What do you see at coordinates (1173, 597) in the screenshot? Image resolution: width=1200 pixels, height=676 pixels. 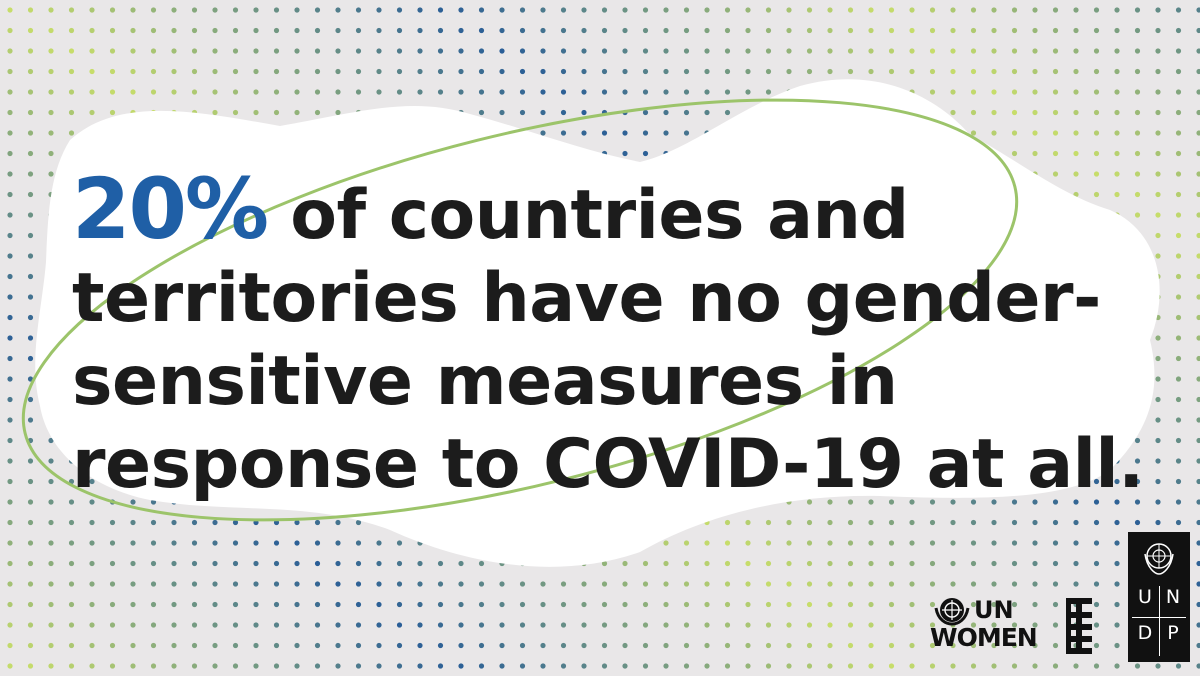 I see `undp-letter-n: N` at bounding box center [1173, 597].